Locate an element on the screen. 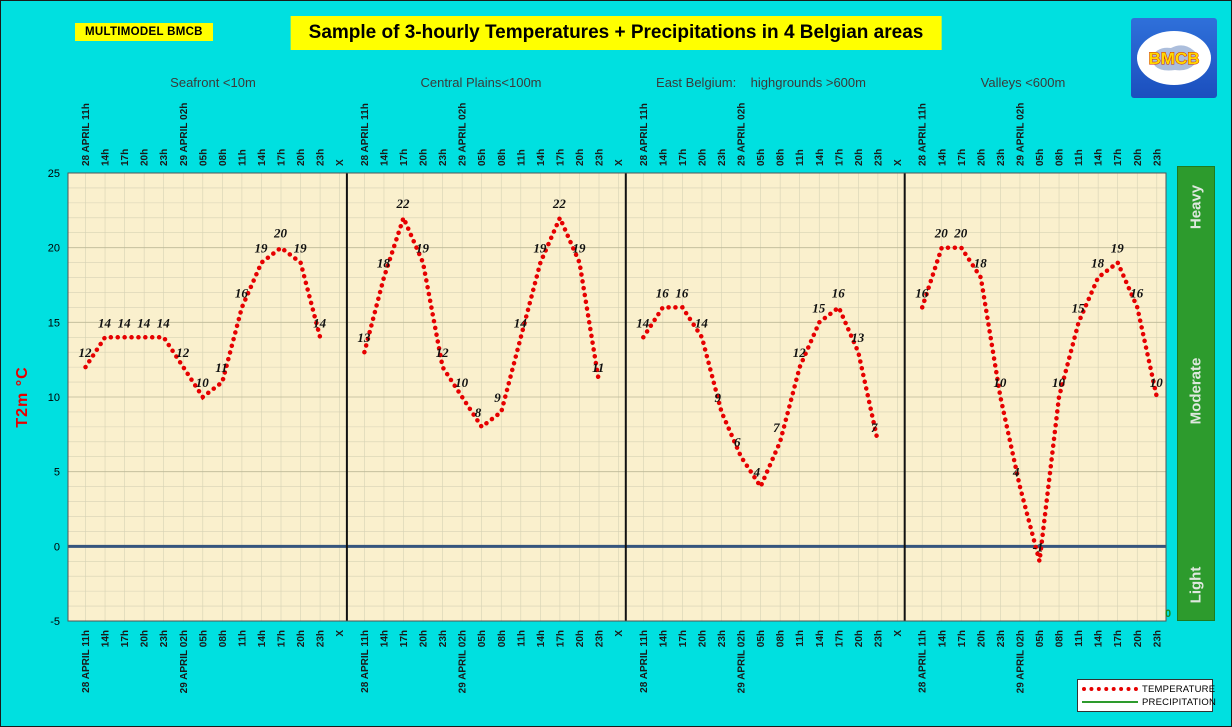 The height and width of the screenshot is (727, 1232). panel-title-seafront: Seafront <10m is located at coordinates (213, 82).